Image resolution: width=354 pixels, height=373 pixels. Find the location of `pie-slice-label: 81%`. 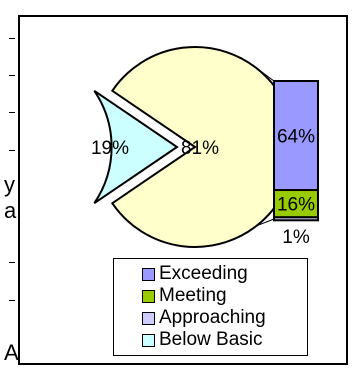

pie-slice-label: 81% is located at coordinates (200, 148).